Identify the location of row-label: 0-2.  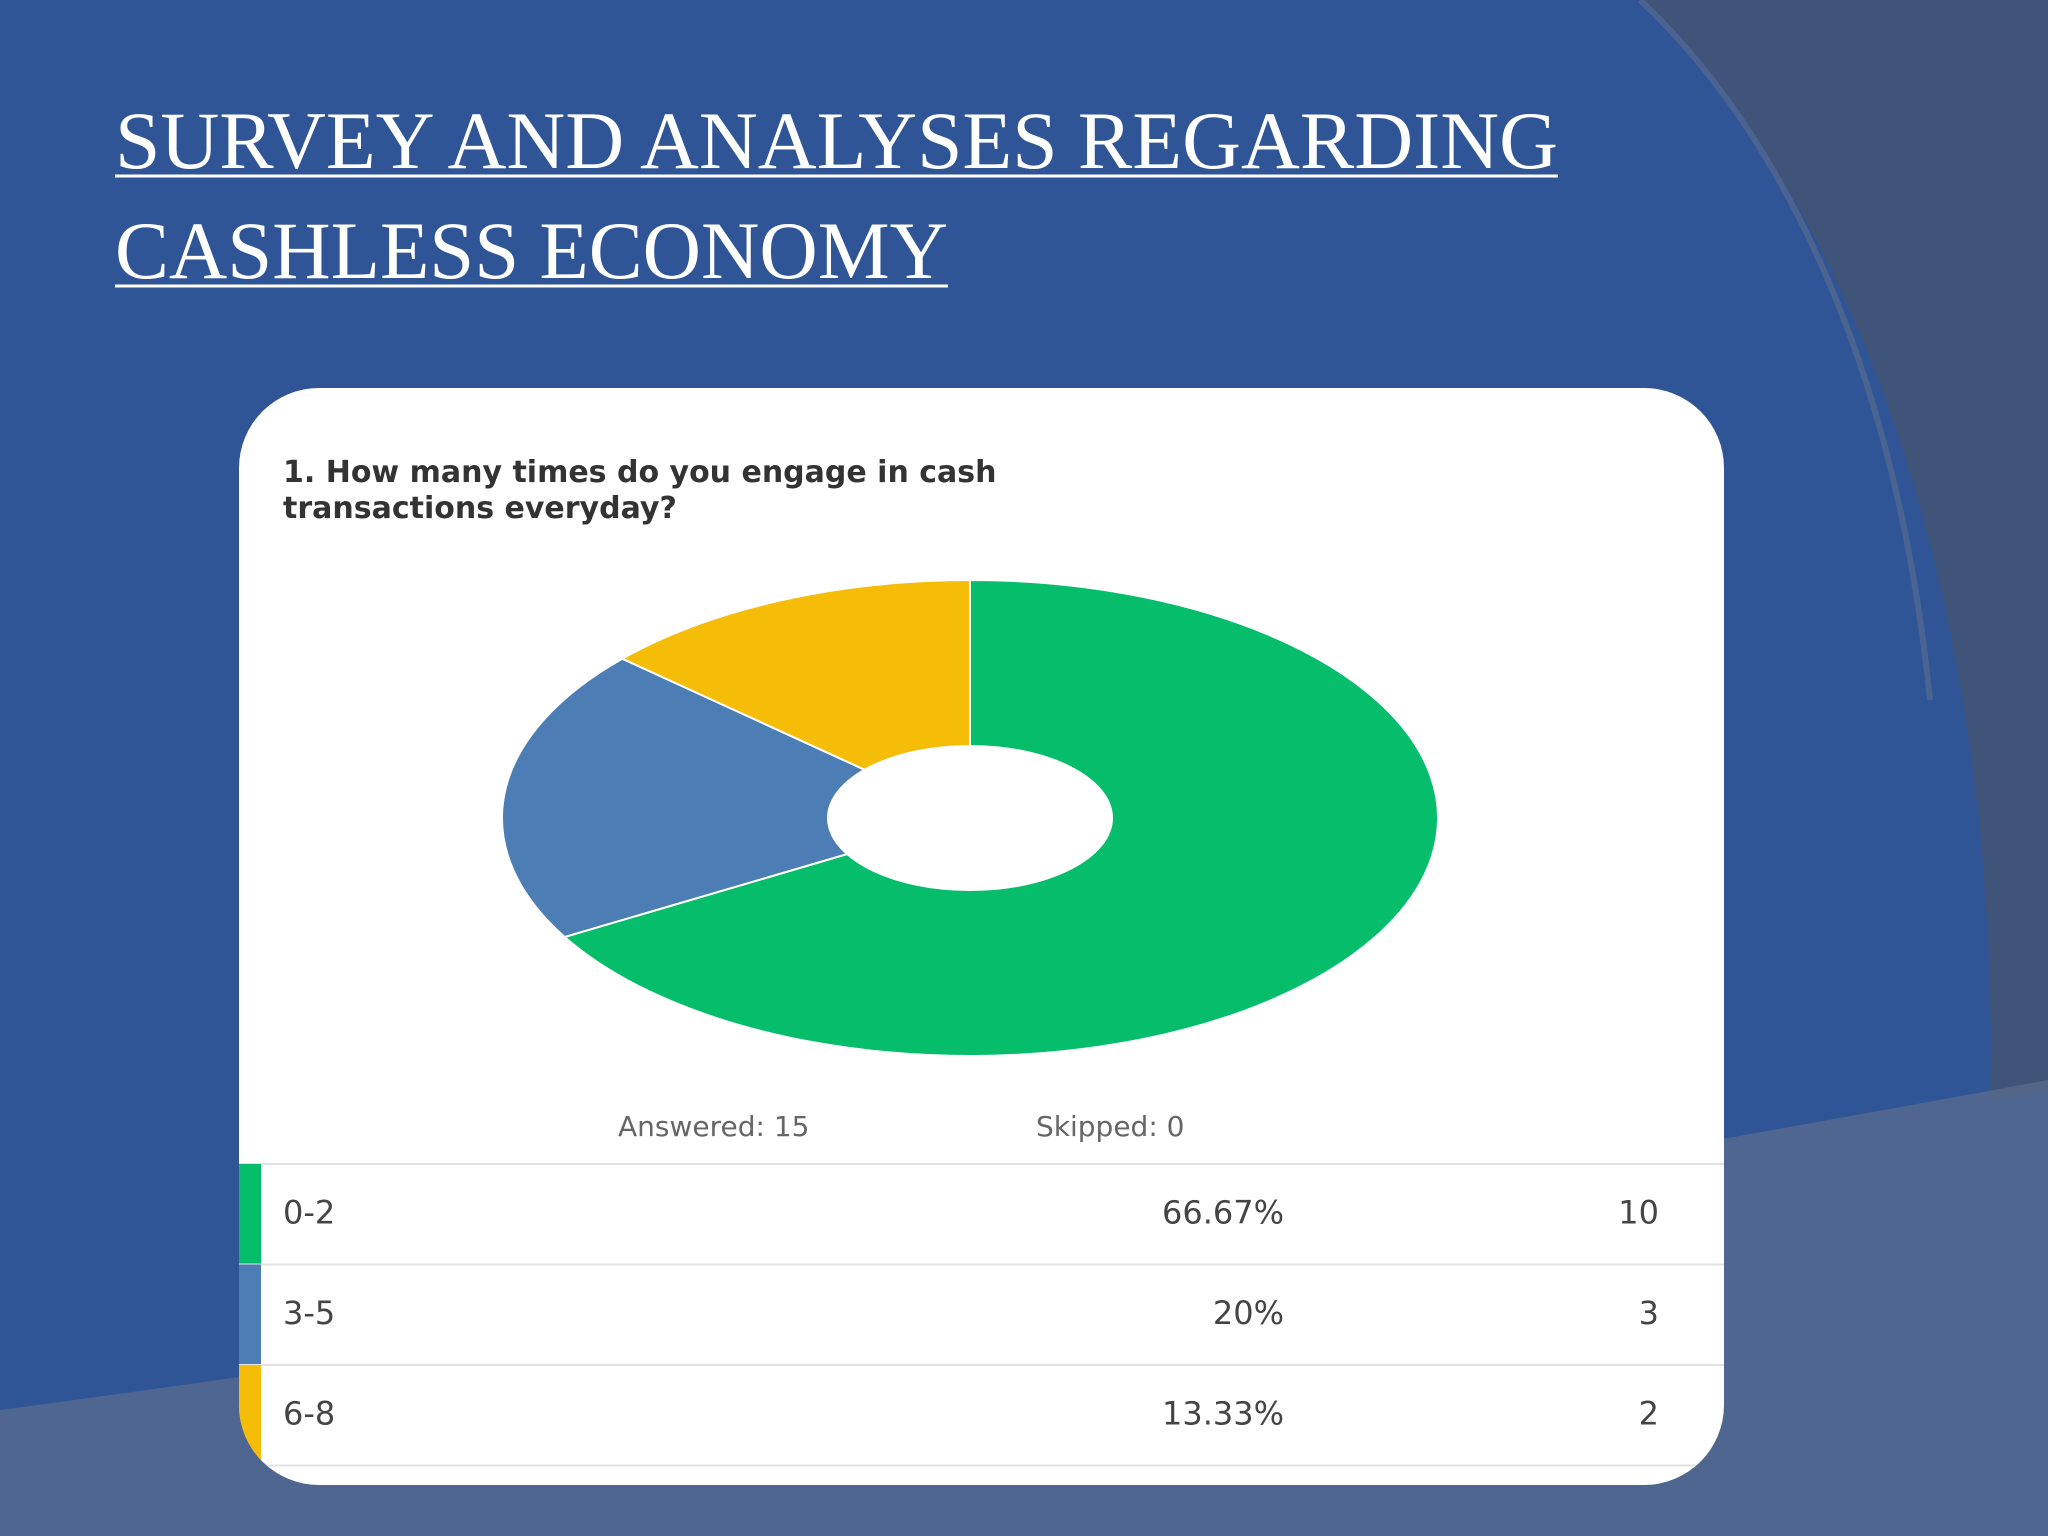
(309, 1212).